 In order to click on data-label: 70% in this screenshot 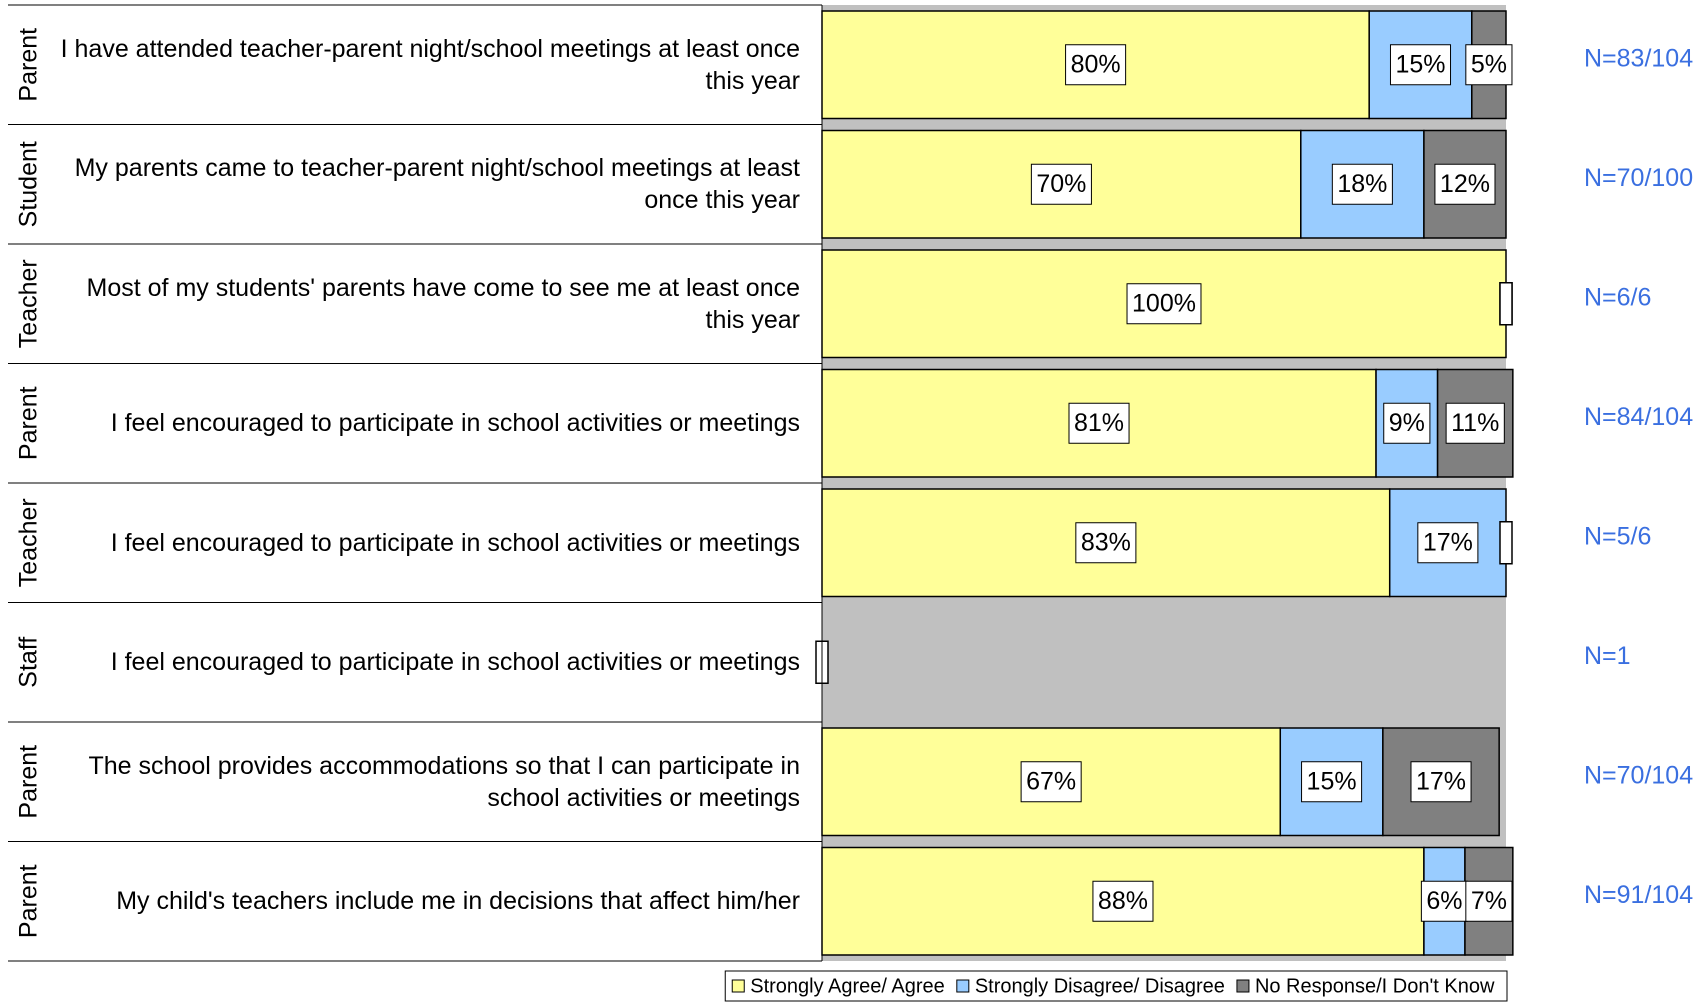, I will do `click(1061, 184)`.